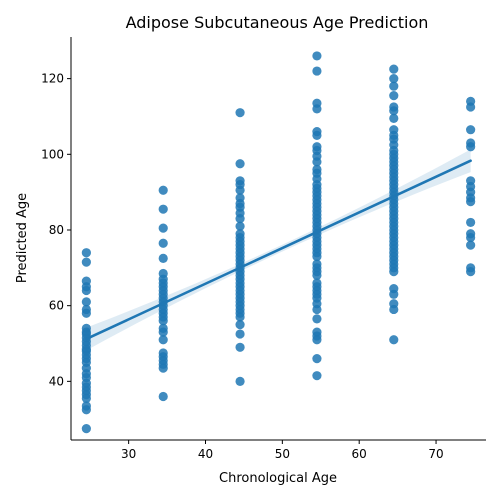 Image resolution: width=500 pixels, height=500 pixels. Describe the element at coordinates (52, 79) in the screenshot. I see `y-tick-label: 120` at that location.